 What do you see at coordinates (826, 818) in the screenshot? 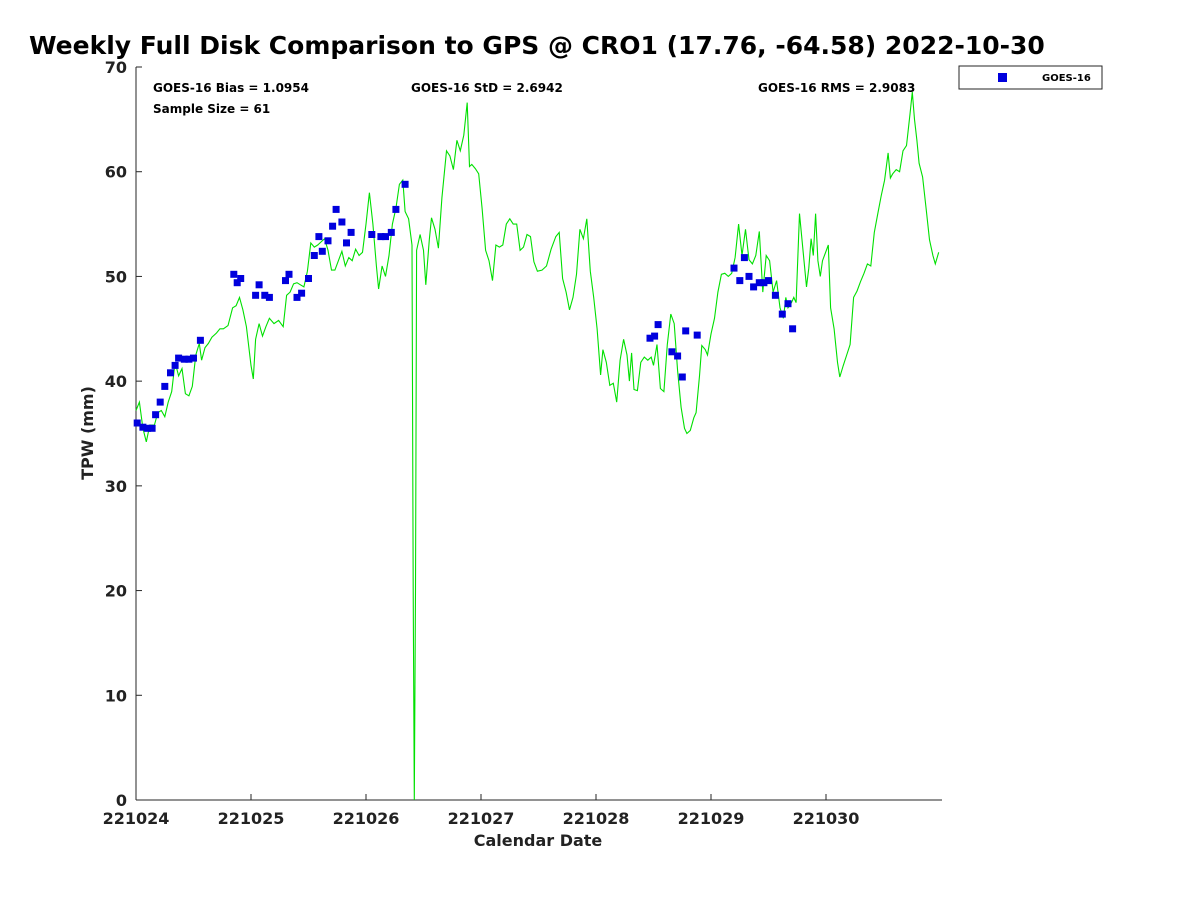
I see `x-tick-label: 221030` at bounding box center [826, 818].